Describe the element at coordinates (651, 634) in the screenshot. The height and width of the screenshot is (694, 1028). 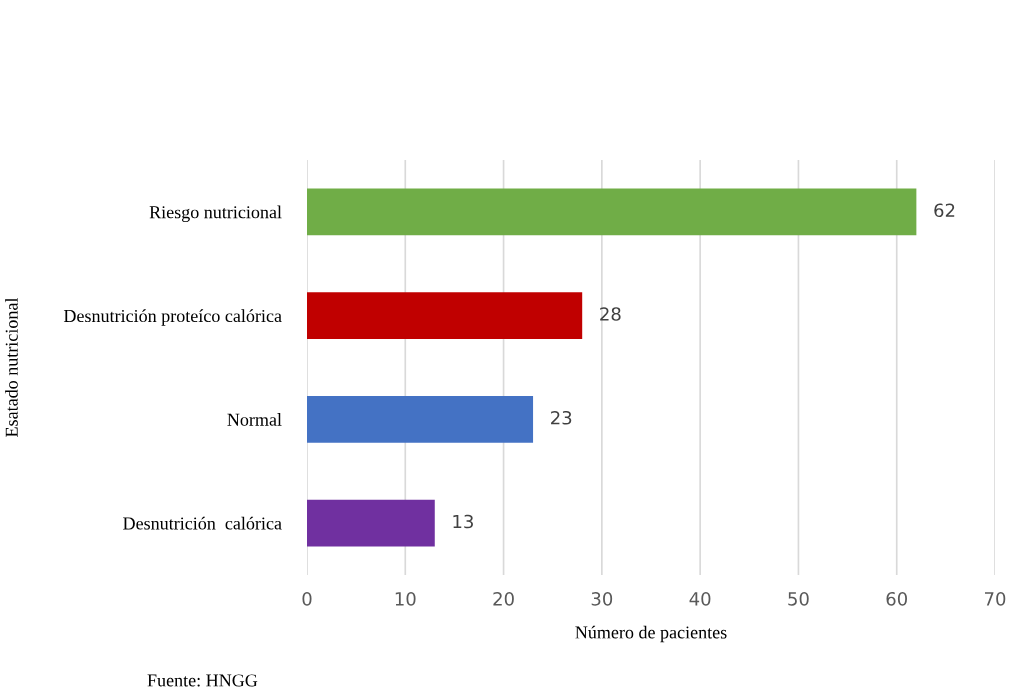
I see `x-axis-title: Número de pacientes` at that location.